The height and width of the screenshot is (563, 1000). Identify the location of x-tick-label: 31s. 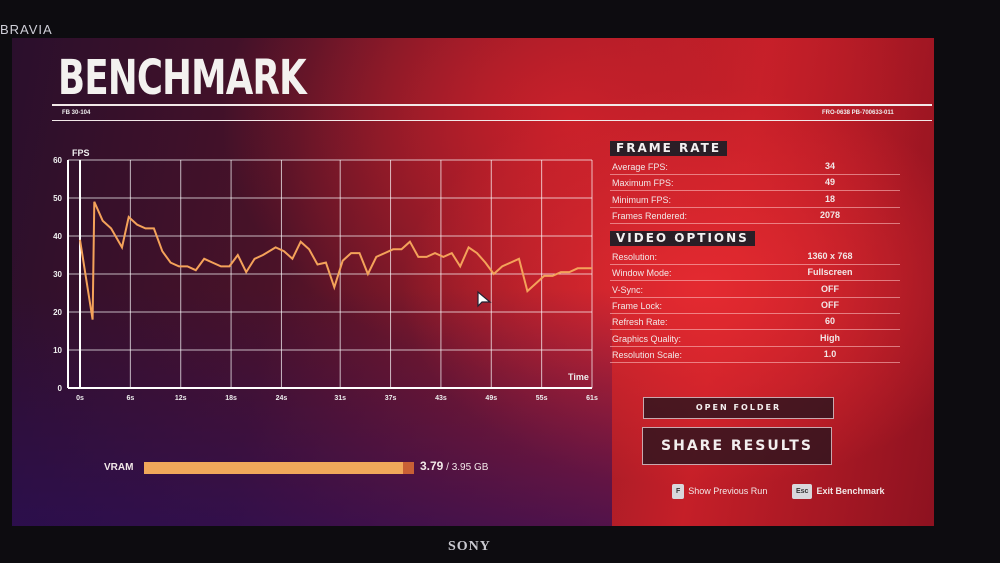
(340, 398).